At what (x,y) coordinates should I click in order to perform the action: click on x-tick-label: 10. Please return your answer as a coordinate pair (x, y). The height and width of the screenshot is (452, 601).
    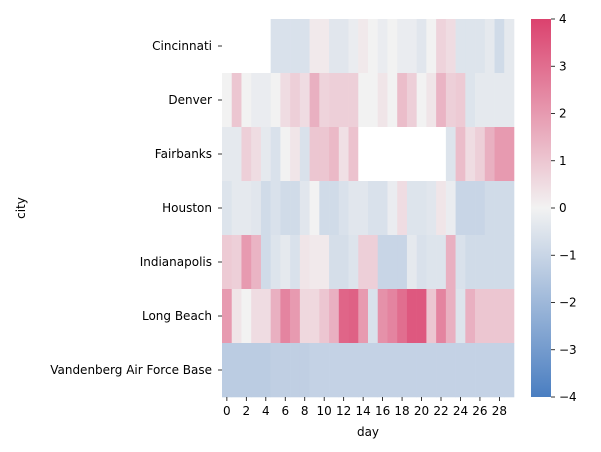
    Looking at the image, I should click on (324, 411).